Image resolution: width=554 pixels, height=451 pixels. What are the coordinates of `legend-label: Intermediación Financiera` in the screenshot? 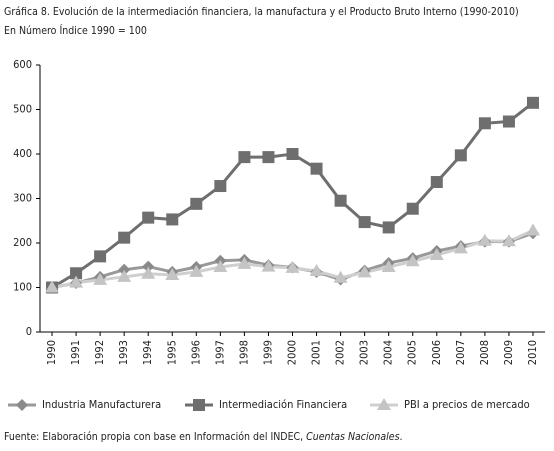 It's located at (283, 404).